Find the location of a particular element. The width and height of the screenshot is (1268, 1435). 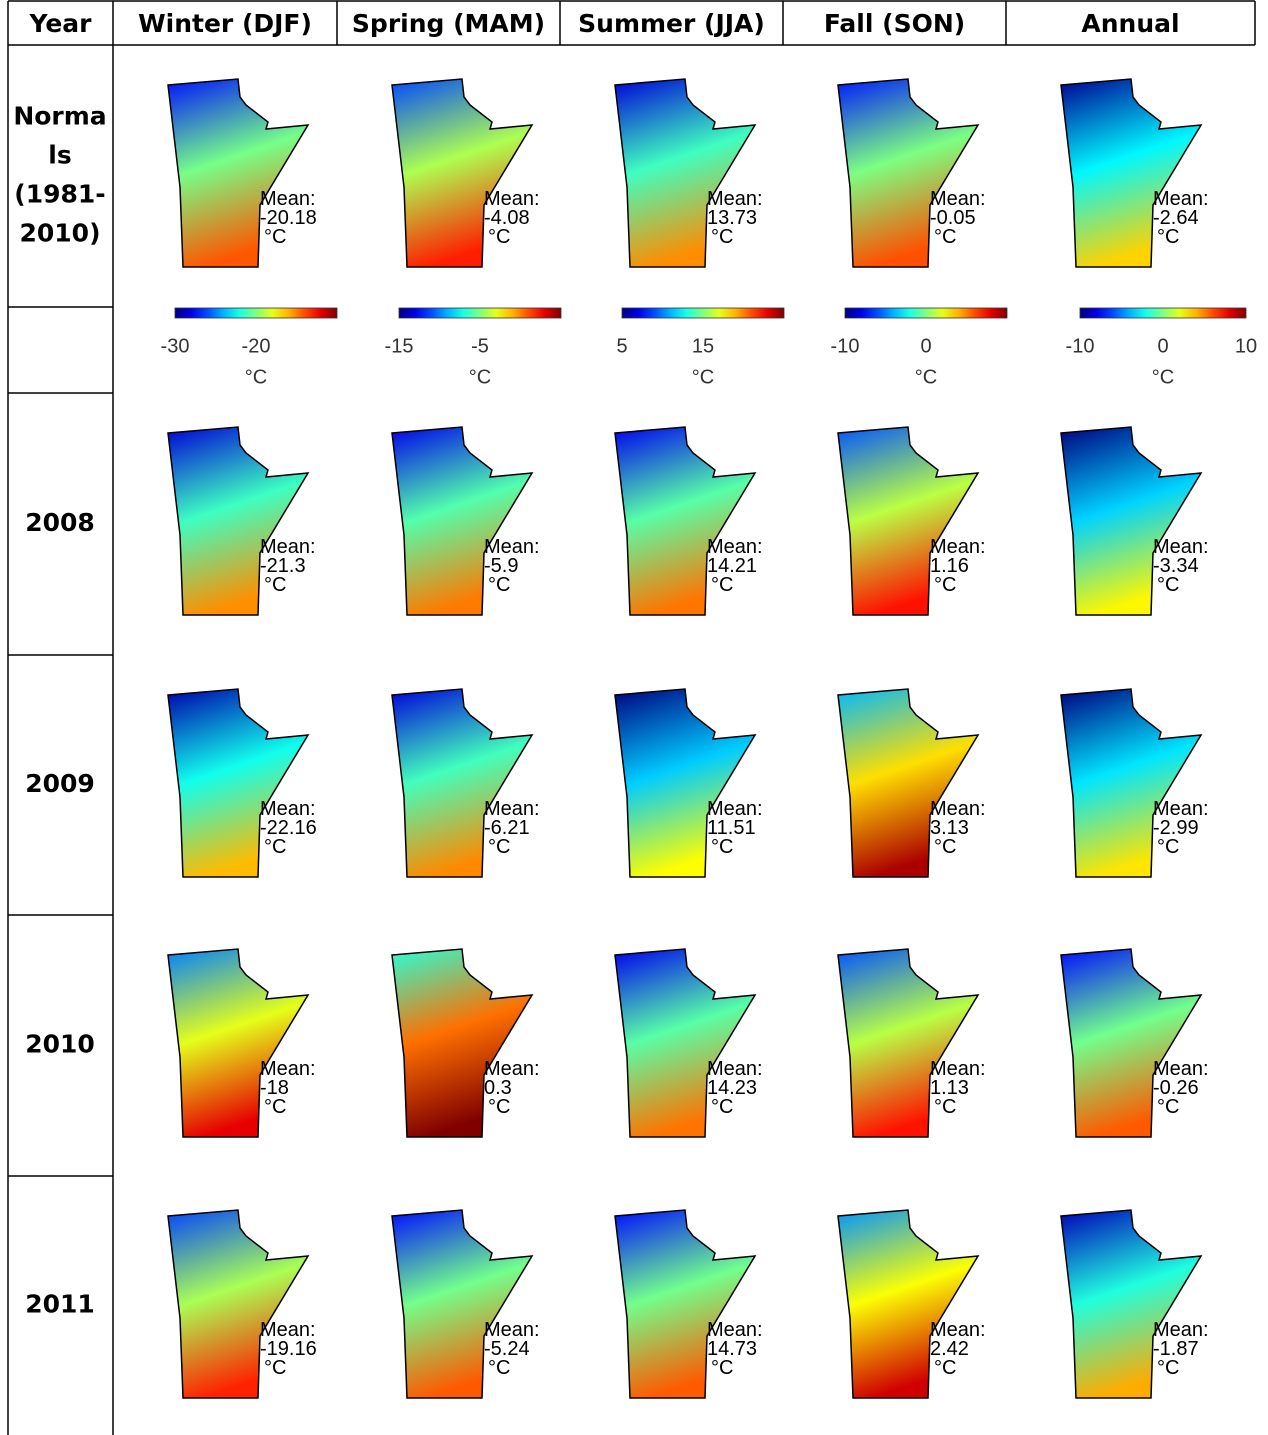

row-label: ls is located at coordinates (59, 155).